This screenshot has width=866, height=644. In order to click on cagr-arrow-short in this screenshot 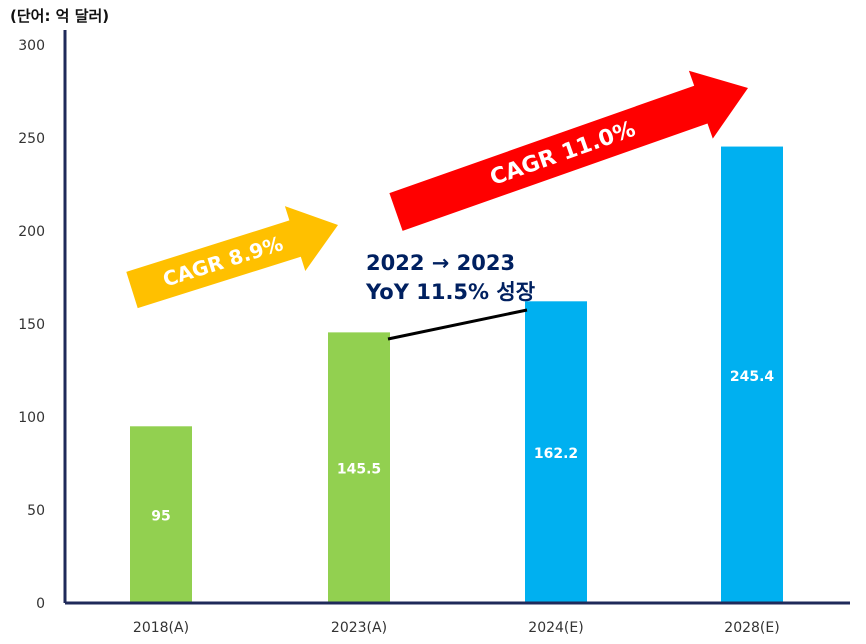, I will do `click(232, 257)`.